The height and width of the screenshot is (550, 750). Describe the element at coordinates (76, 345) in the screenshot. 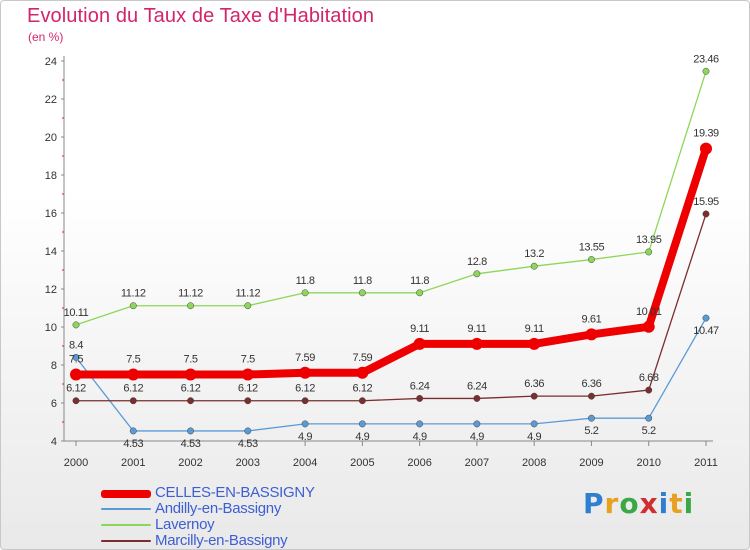

I see `data-label-andilly: 8.4` at that location.